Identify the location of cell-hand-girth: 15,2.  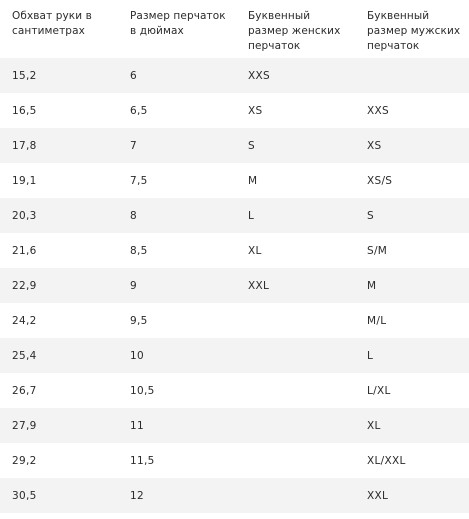
(59, 75).